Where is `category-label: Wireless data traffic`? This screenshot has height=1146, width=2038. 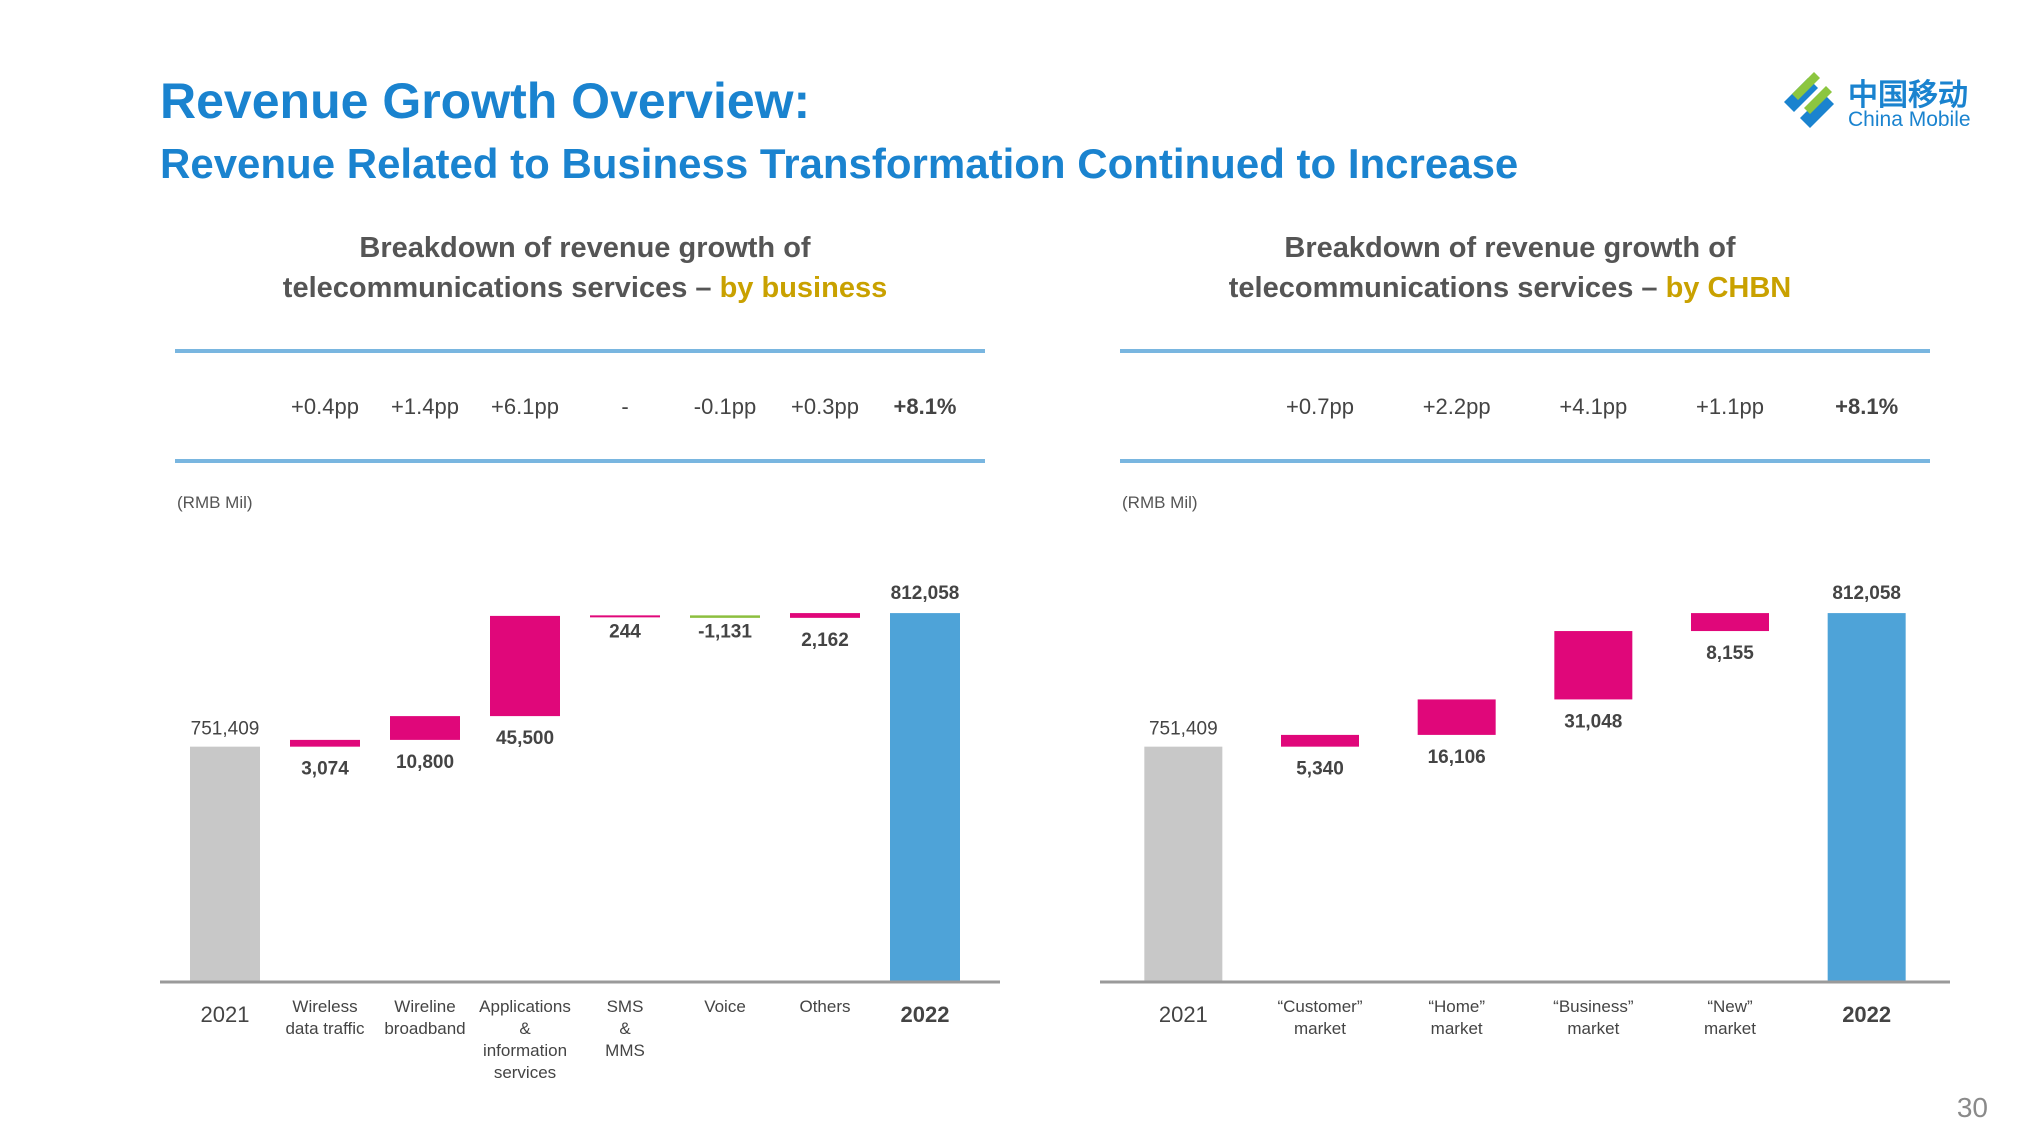 category-label: Wireless data traffic is located at coordinates (325, 1017).